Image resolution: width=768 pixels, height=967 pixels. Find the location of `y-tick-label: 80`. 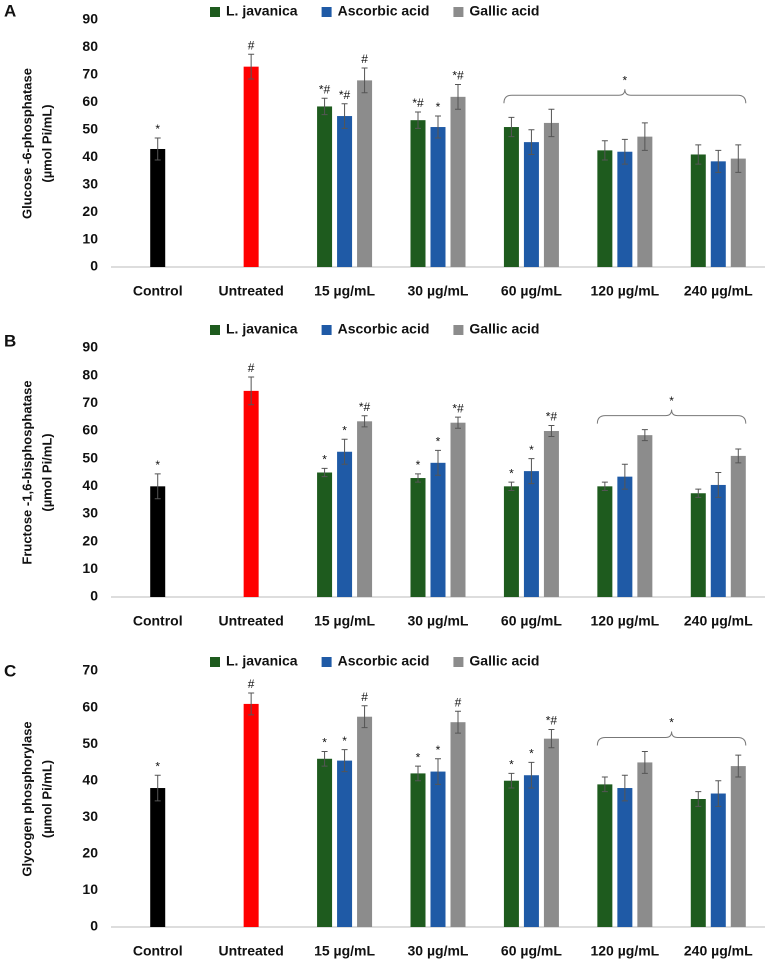

y-tick-label: 80 is located at coordinates (90, 46).